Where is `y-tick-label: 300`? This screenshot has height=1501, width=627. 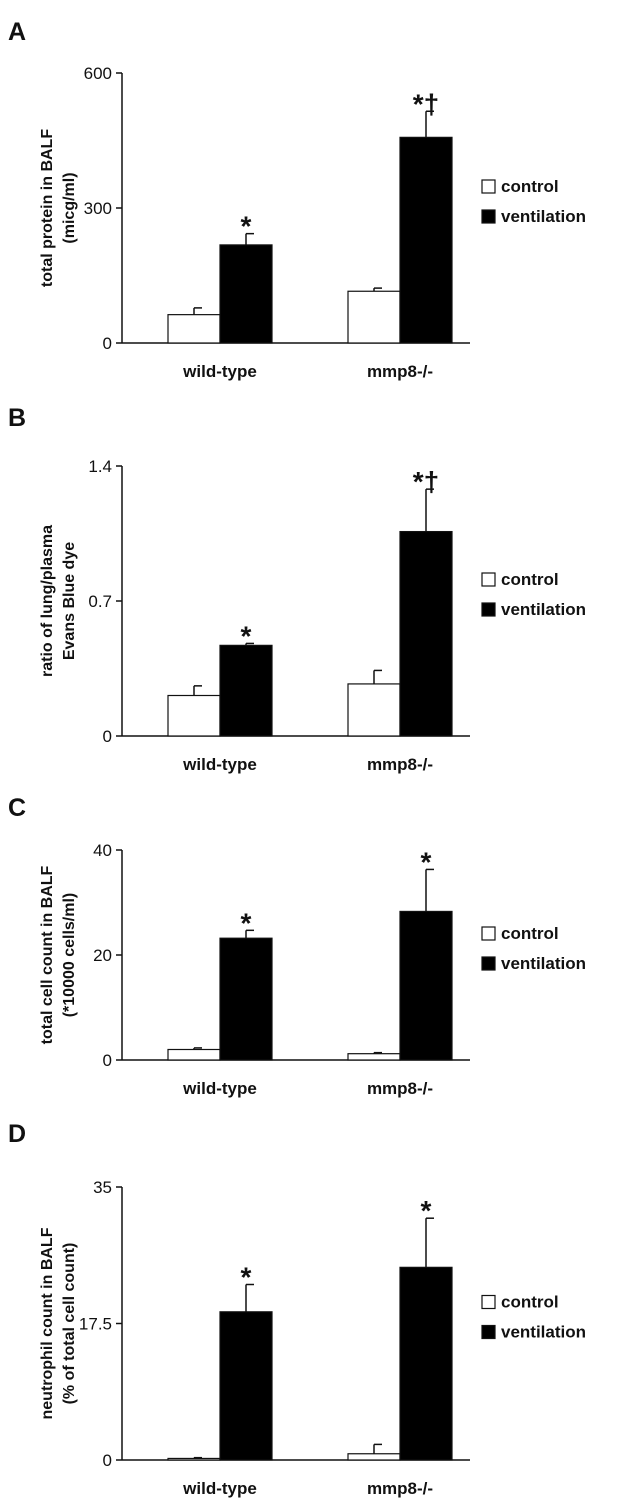
y-tick-label: 300 is located at coordinates (98, 208).